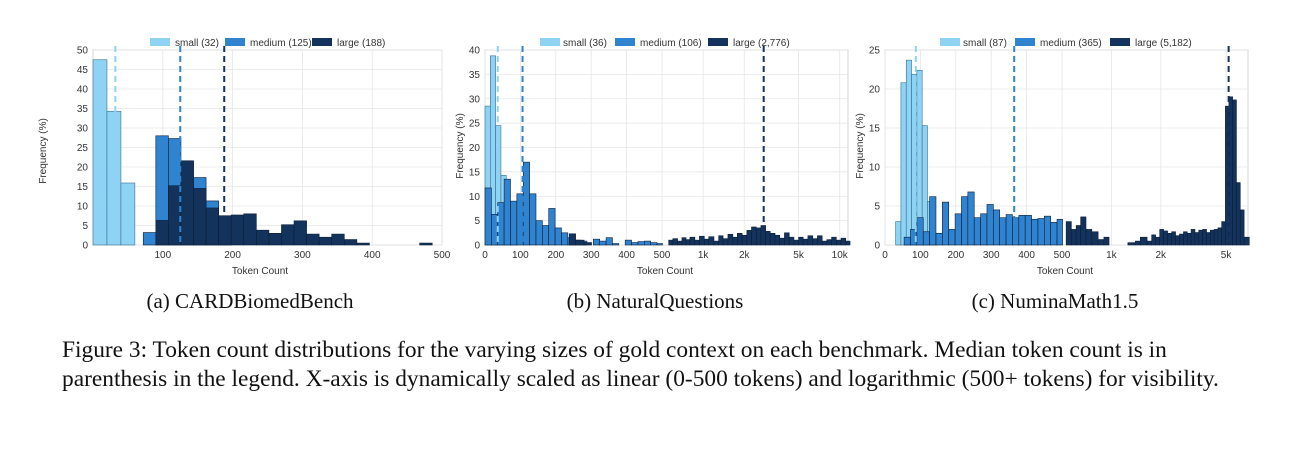 Image resolution: width=1302 pixels, height=469 pixels. I want to click on x-tick-label: 100, so click(520, 255).